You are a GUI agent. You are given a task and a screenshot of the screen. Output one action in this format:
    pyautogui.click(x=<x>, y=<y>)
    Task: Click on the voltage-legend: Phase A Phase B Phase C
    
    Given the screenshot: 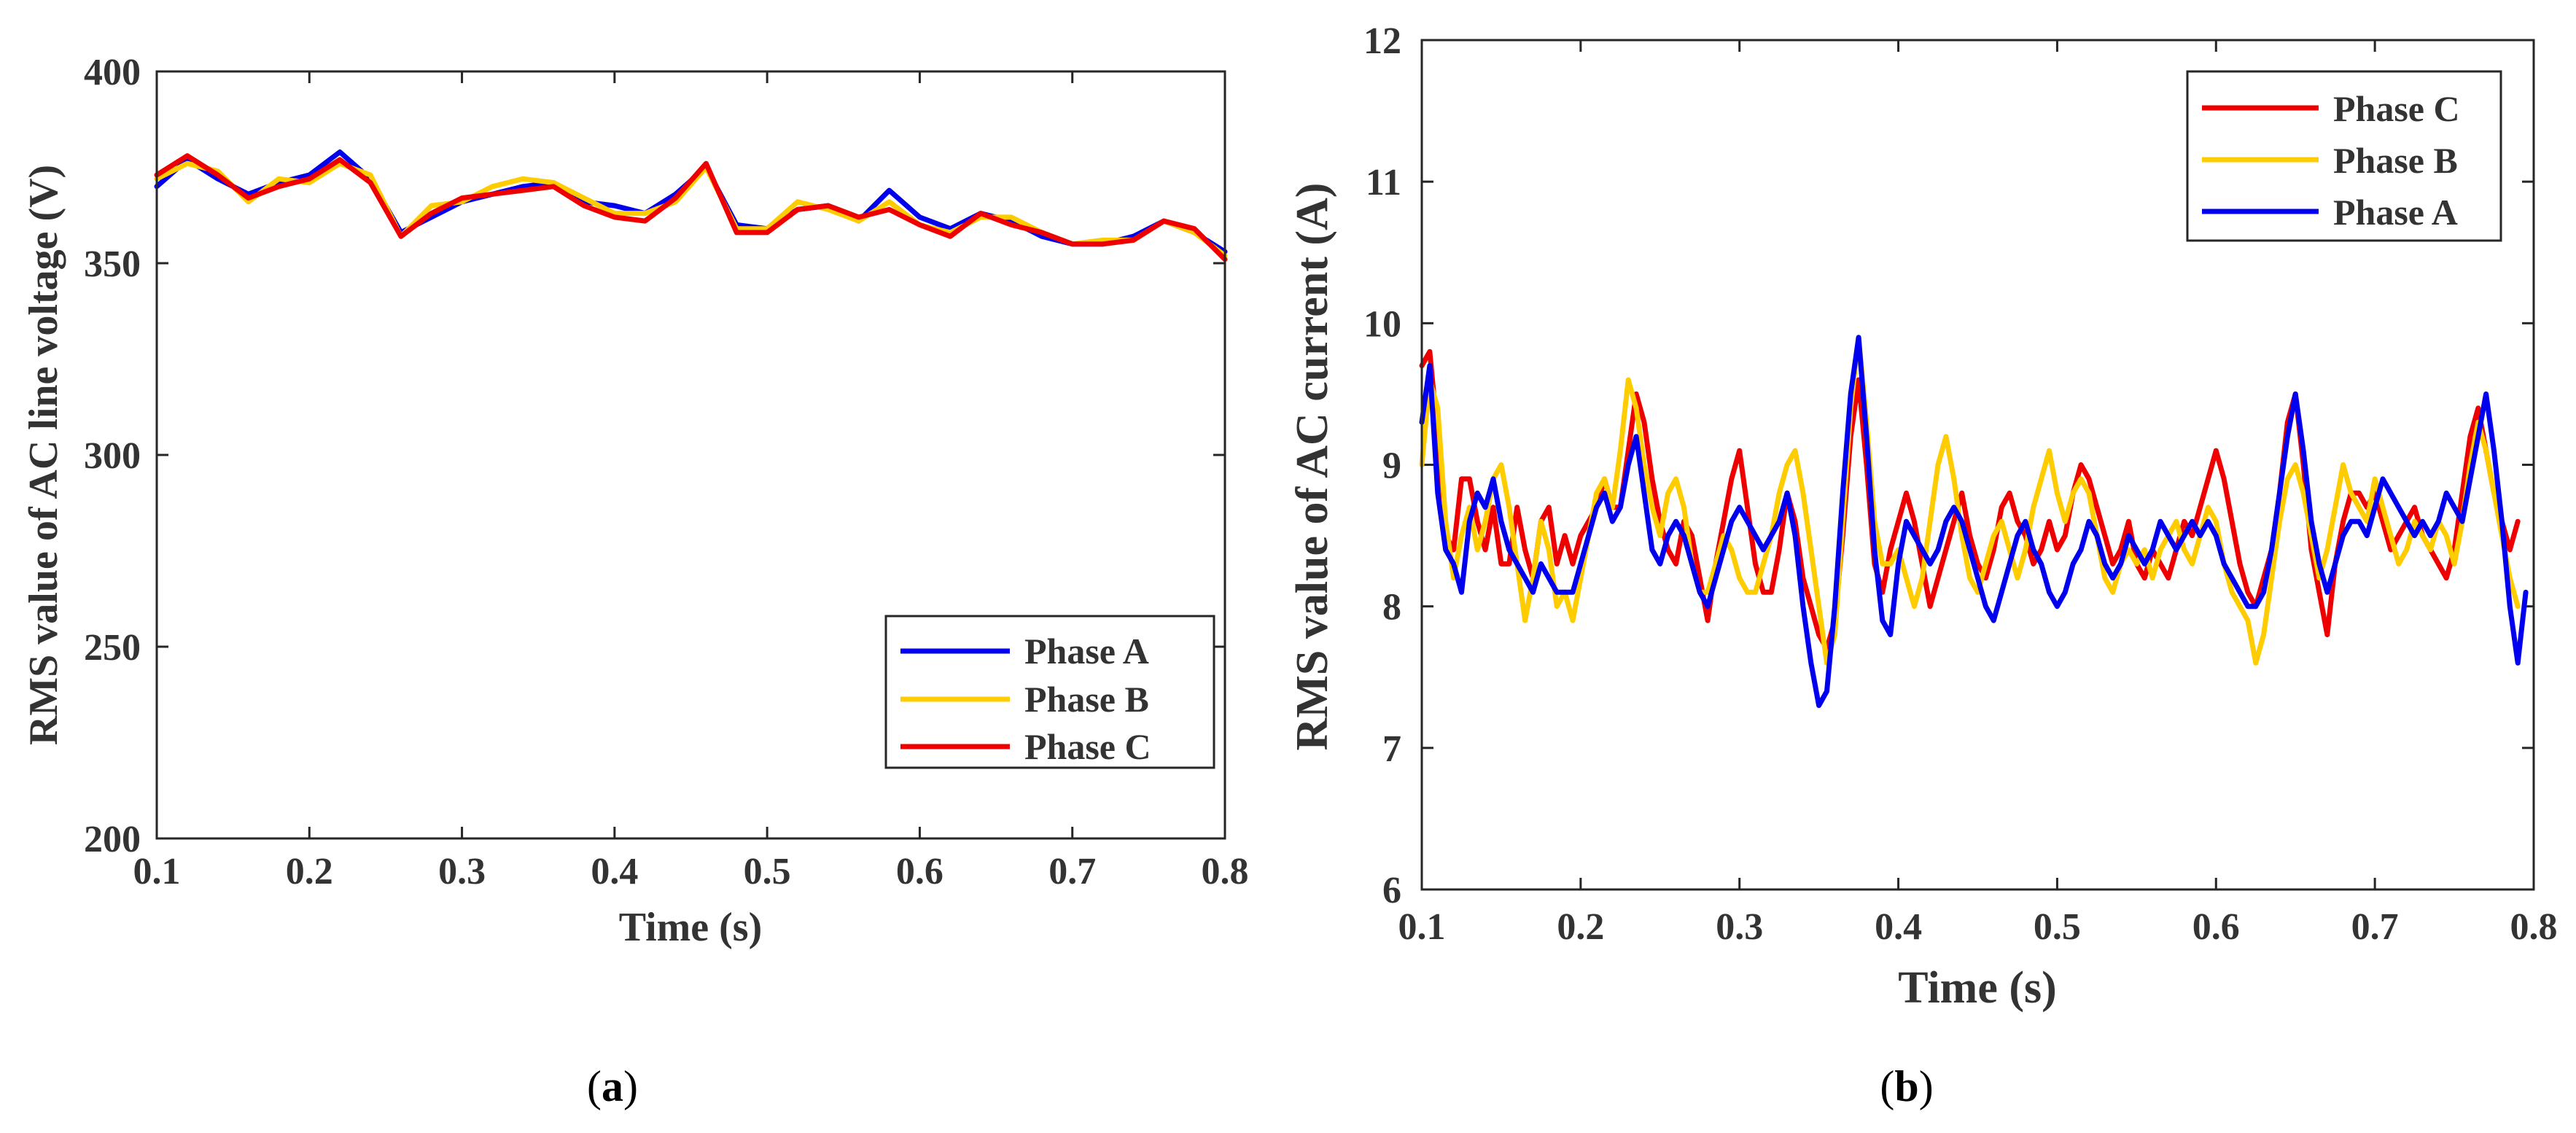 What is the action you would take?
    pyautogui.click(x=1049, y=692)
    